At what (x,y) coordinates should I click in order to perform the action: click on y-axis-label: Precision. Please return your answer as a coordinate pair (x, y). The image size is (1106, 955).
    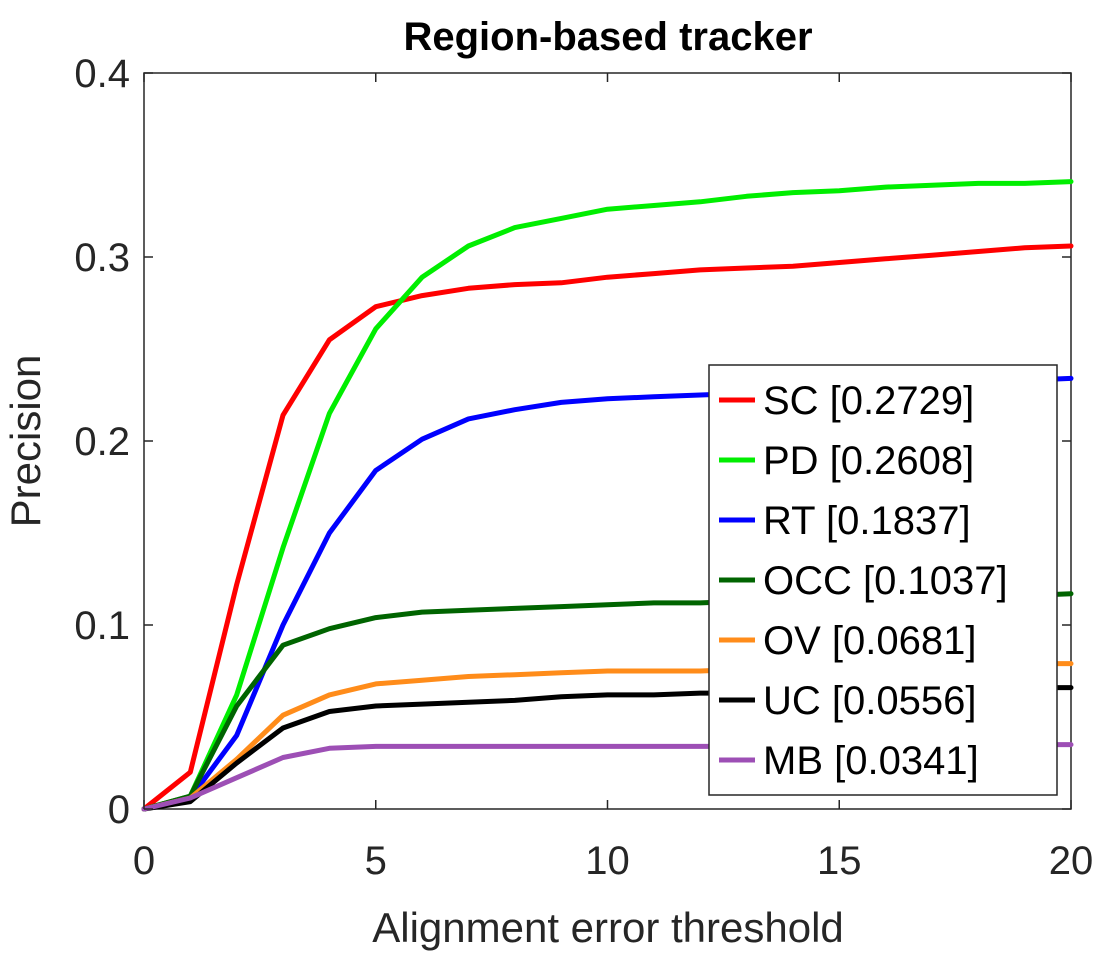
    Looking at the image, I should click on (25, 441).